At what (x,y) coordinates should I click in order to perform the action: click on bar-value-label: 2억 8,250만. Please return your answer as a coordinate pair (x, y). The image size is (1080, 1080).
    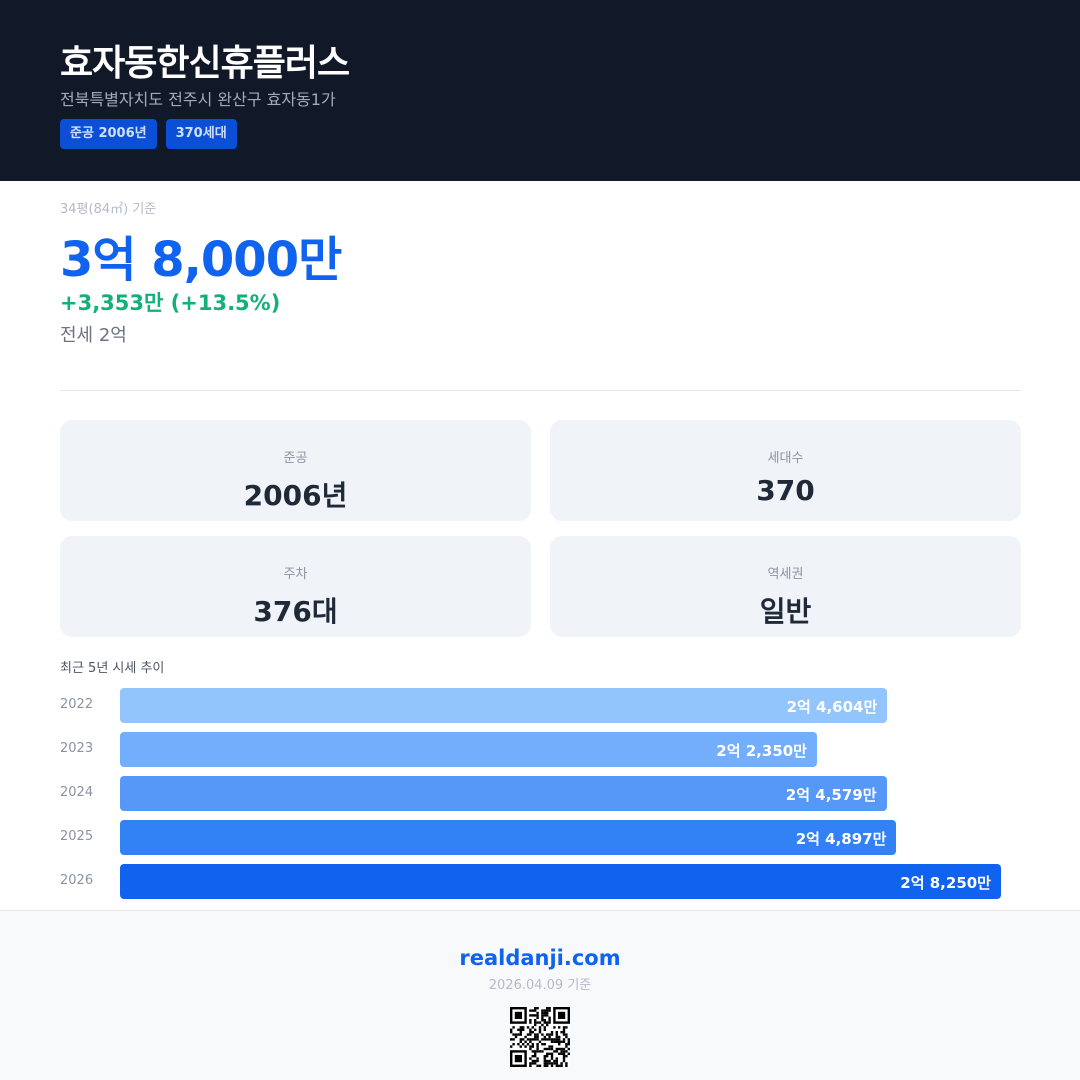
    Looking at the image, I should click on (945, 883).